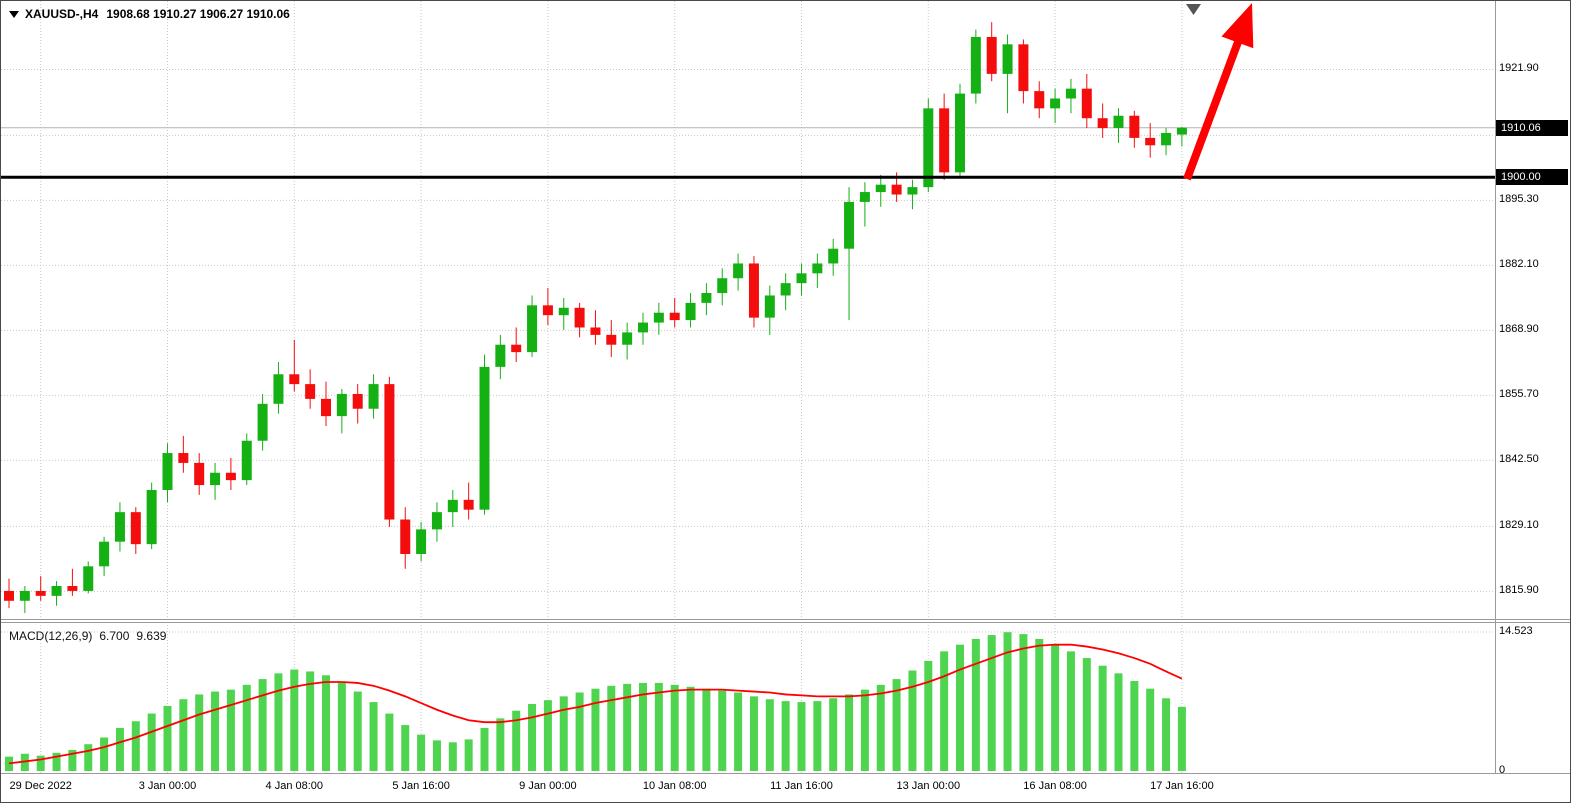  I want to click on trend-arrow, so click(1218, 92).